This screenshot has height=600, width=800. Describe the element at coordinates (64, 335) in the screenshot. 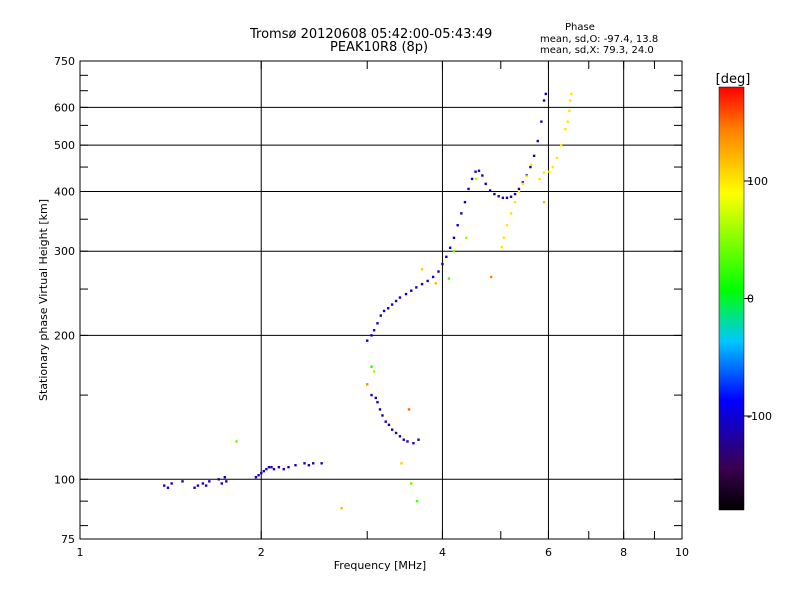

I see `y-tick-label: 200` at that location.